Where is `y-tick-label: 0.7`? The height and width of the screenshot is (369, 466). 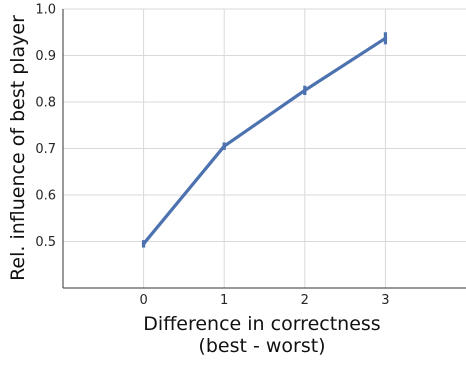
y-tick-label: 0.7 is located at coordinates (45, 149).